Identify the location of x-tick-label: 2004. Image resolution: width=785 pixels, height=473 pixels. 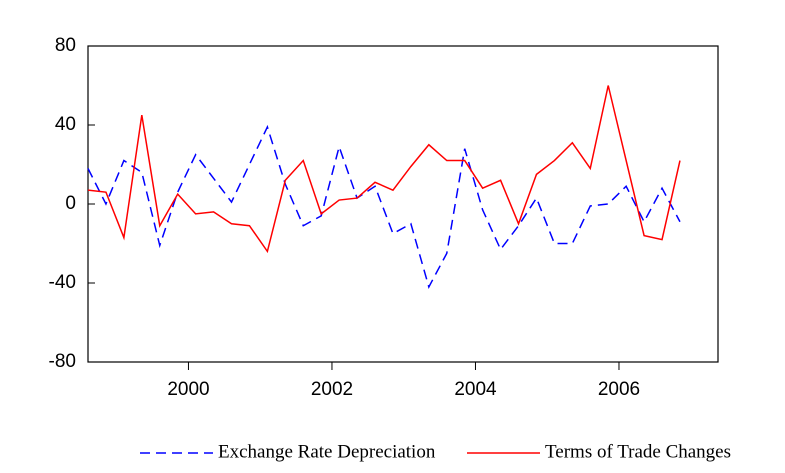
(475, 389).